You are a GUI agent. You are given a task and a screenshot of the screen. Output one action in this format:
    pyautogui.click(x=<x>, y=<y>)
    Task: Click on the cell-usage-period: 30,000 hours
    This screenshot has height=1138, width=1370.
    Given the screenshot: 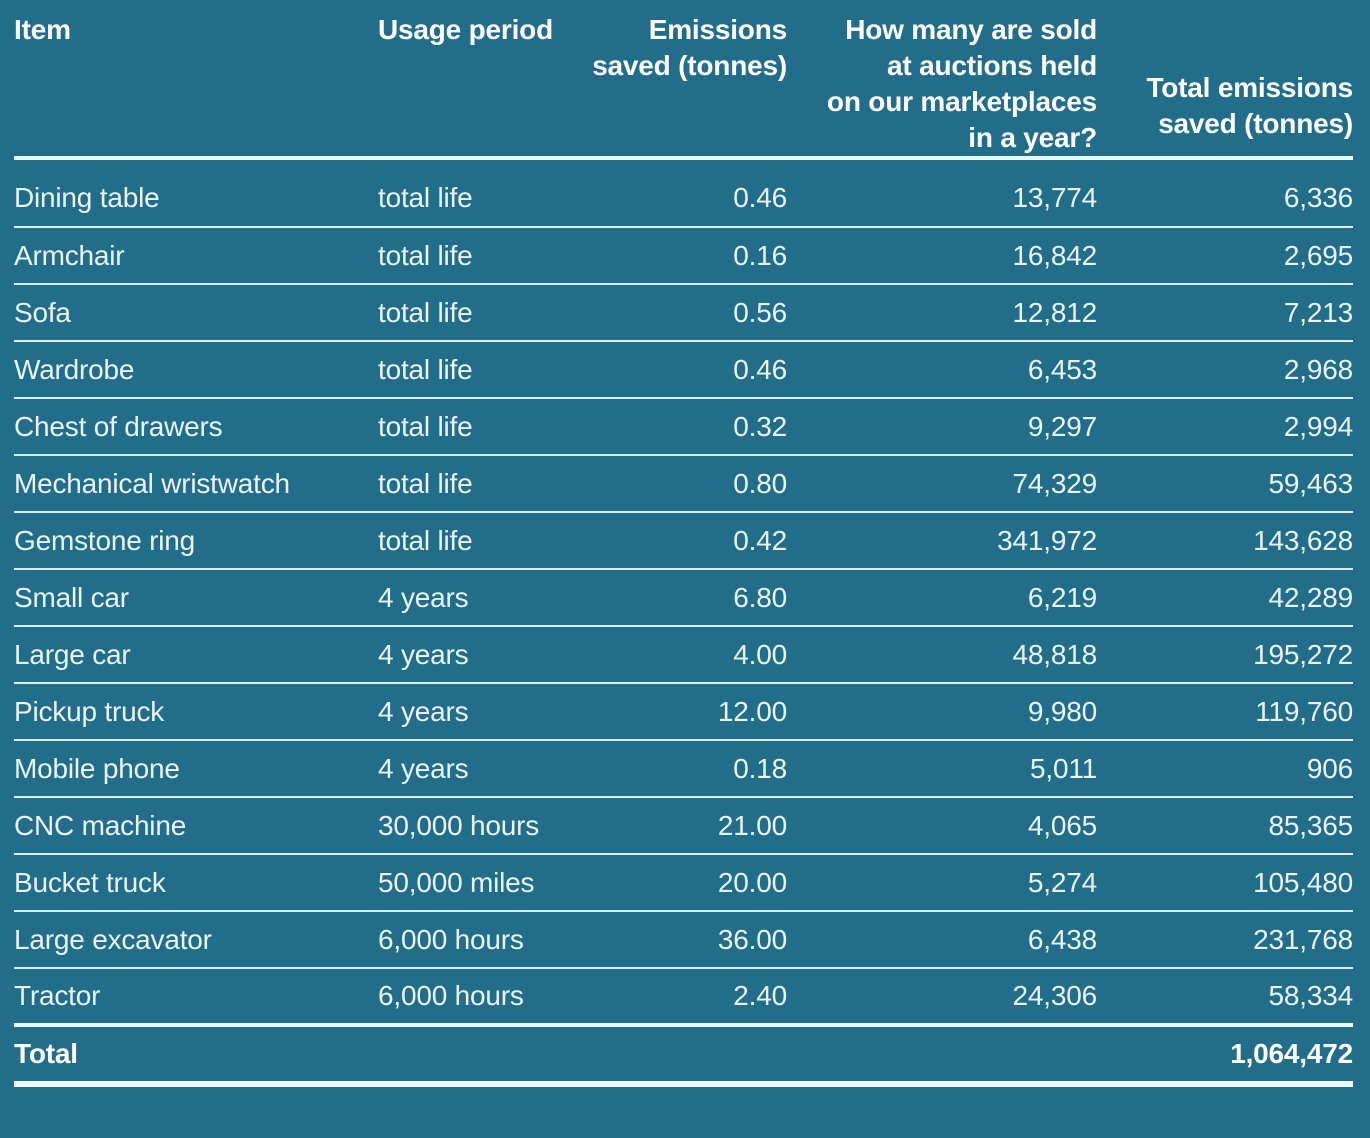 What is the action you would take?
    pyautogui.click(x=475, y=826)
    